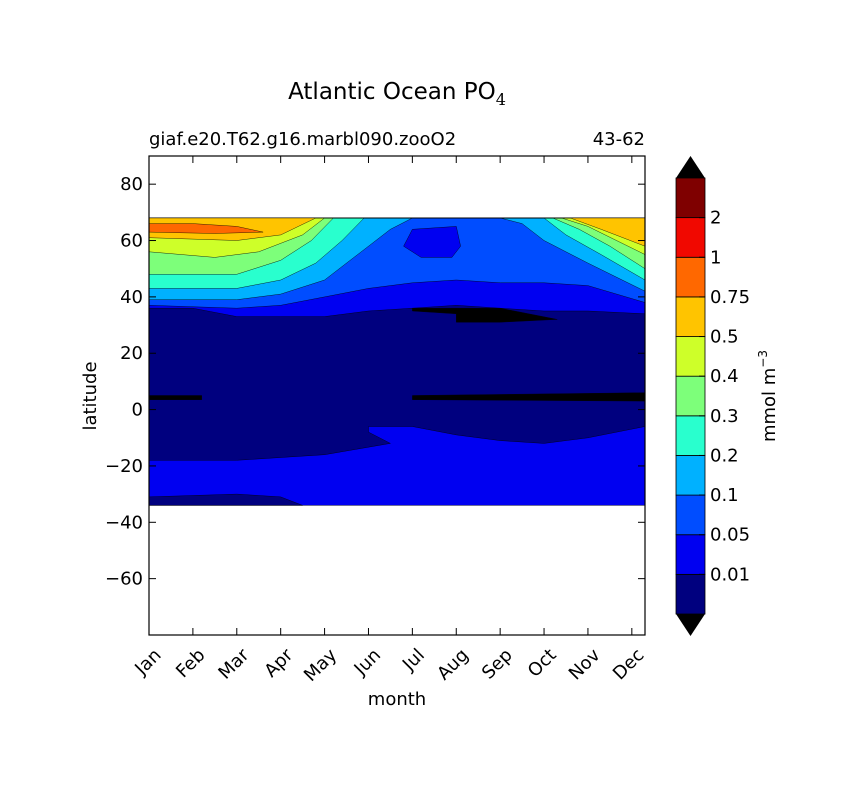 Image resolution: width=859 pixels, height=788 pixels. Describe the element at coordinates (497, 664) in the screenshot. I see `x-tick-label: Sep` at that location.